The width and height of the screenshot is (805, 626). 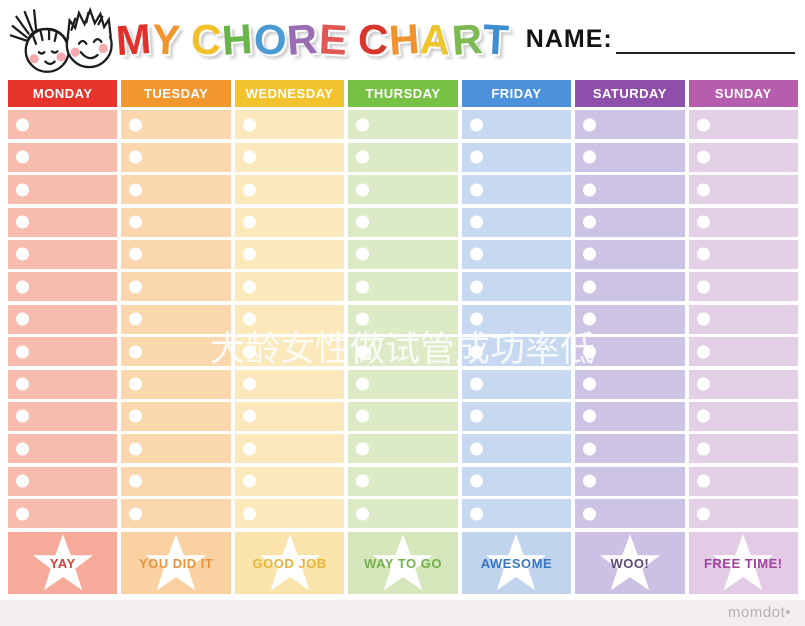 What do you see at coordinates (743, 93) in the screenshot?
I see `day-header-sunday: SUNDAY` at bounding box center [743, 93].